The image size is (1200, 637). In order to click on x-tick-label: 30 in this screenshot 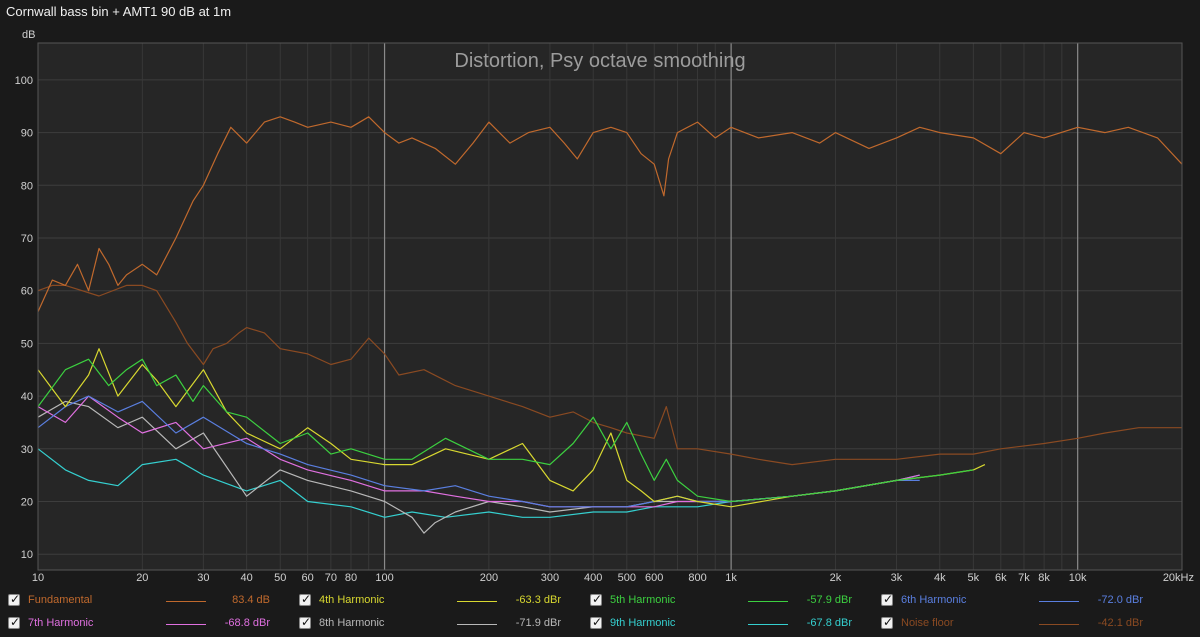, I will do `click(203, 578)`.